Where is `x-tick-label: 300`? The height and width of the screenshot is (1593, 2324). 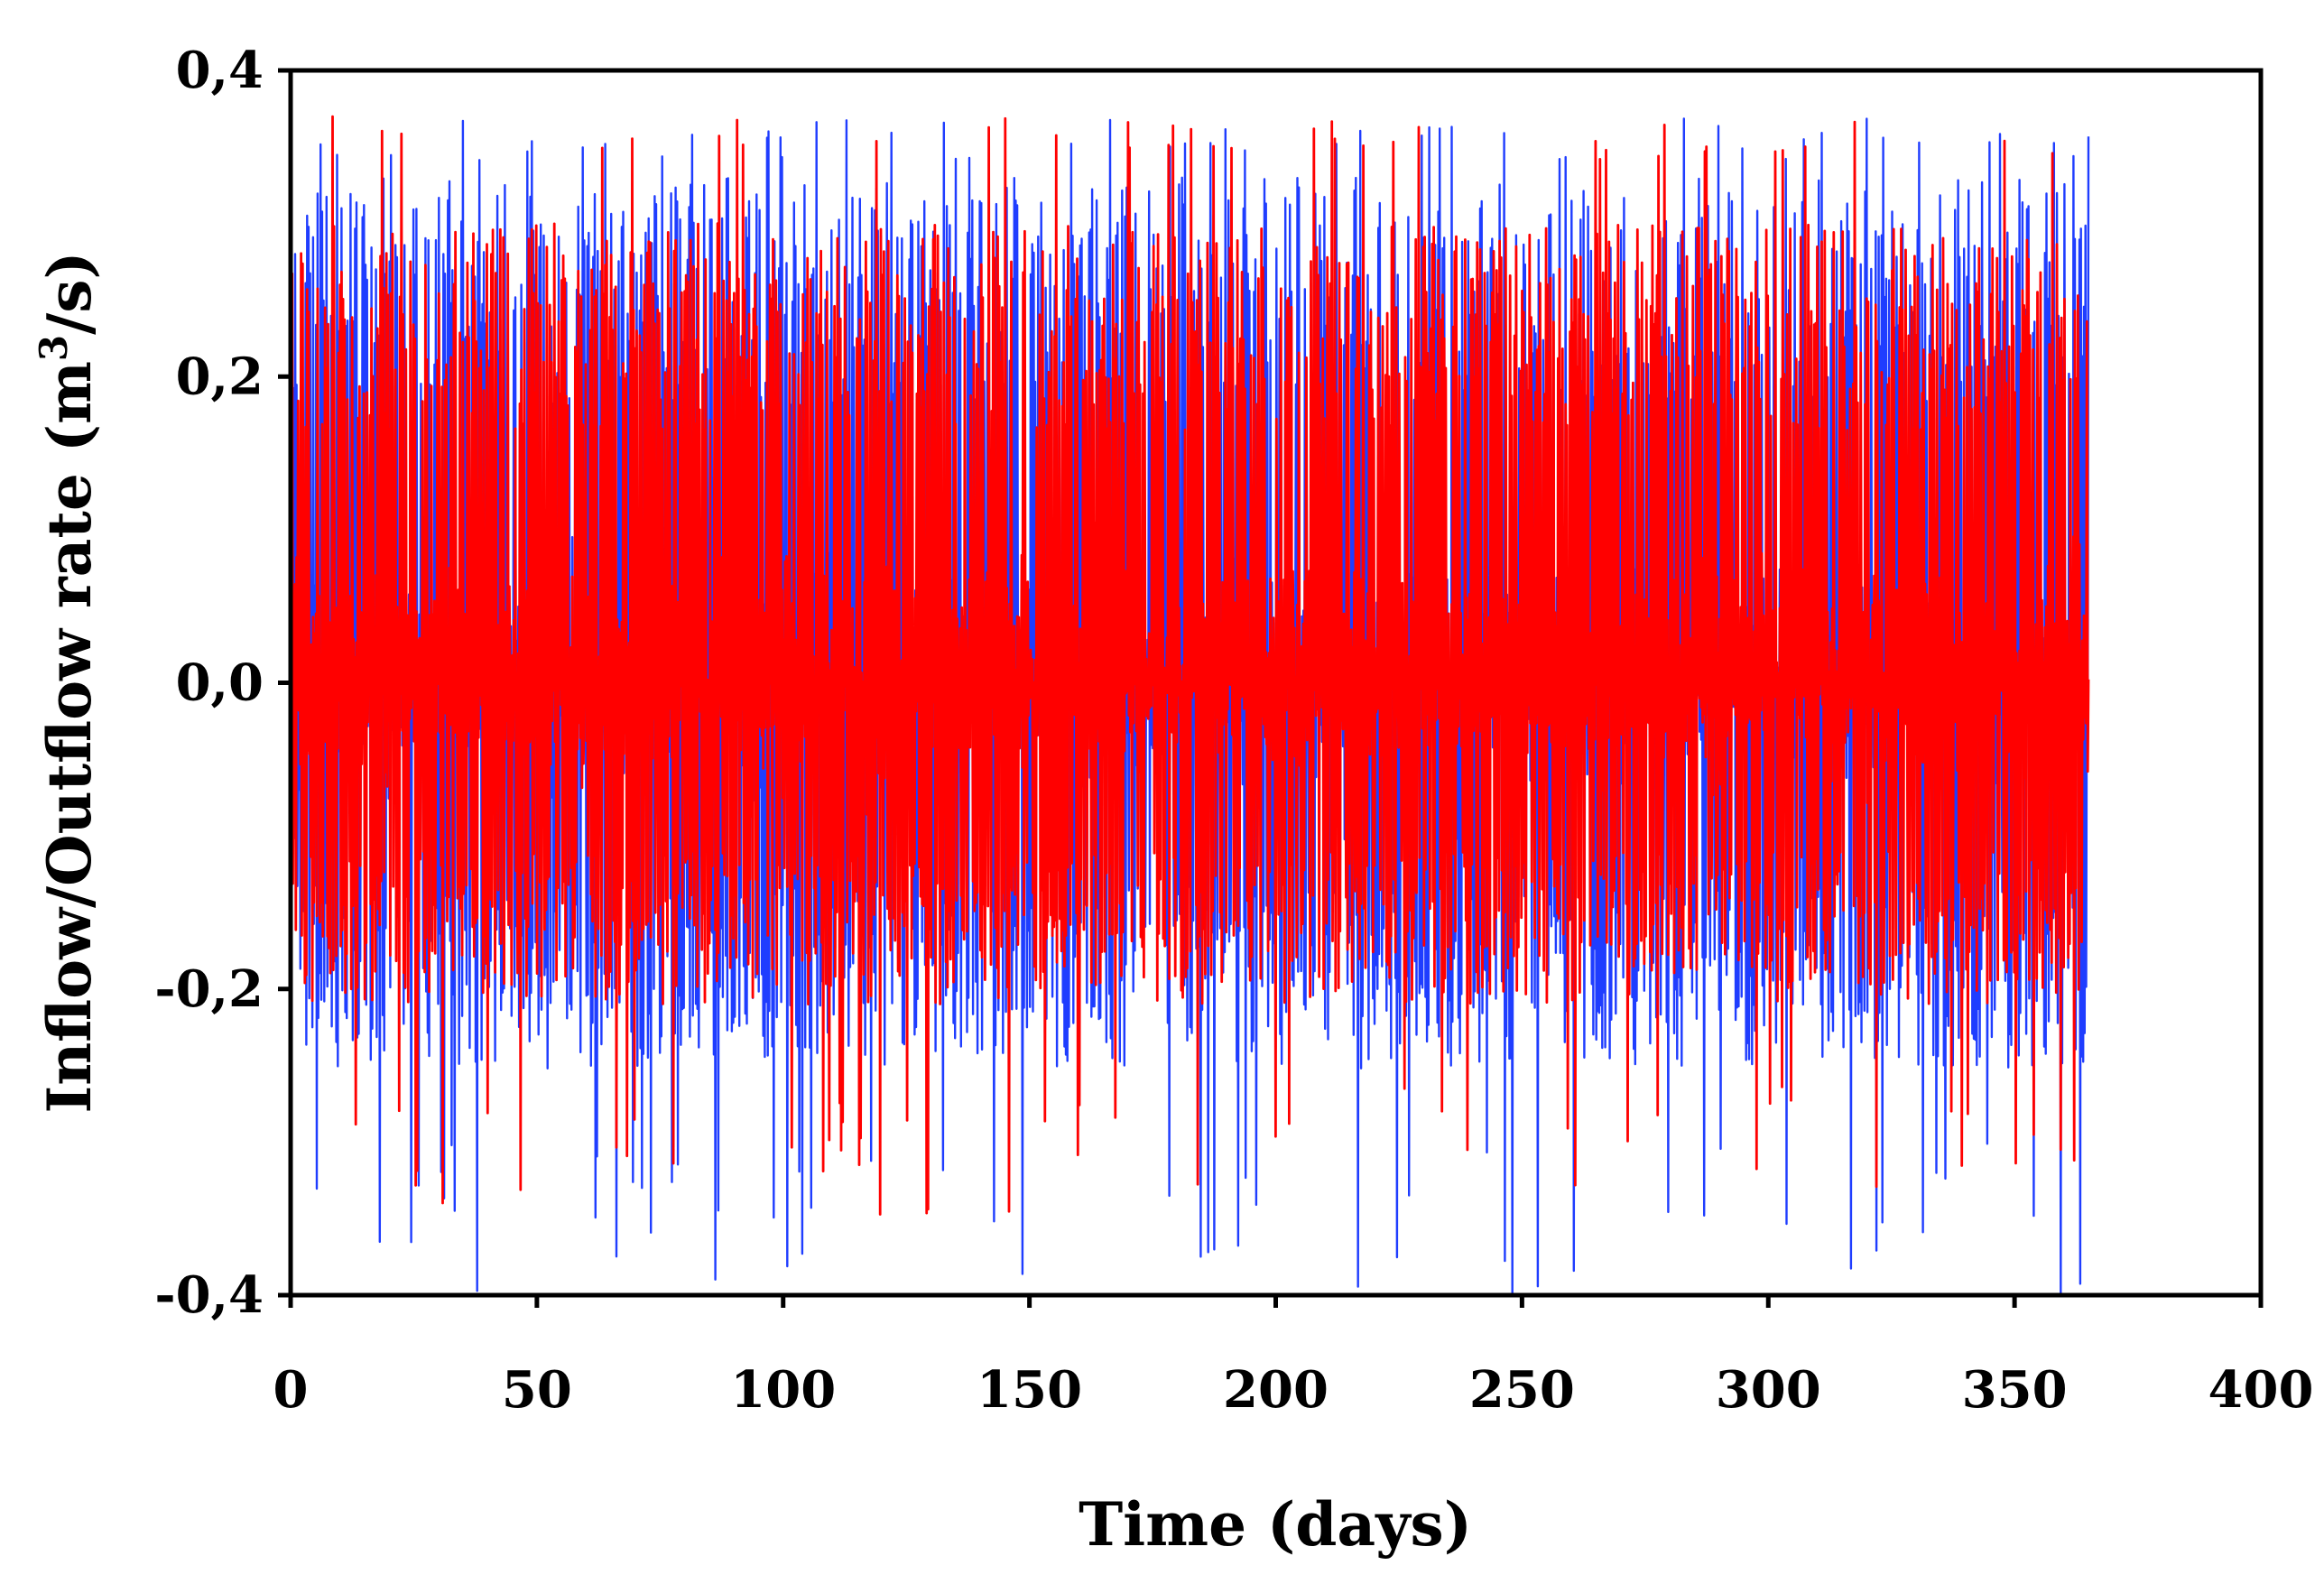
x-tick-label: 300 is located at coordinates (1769, 1390).